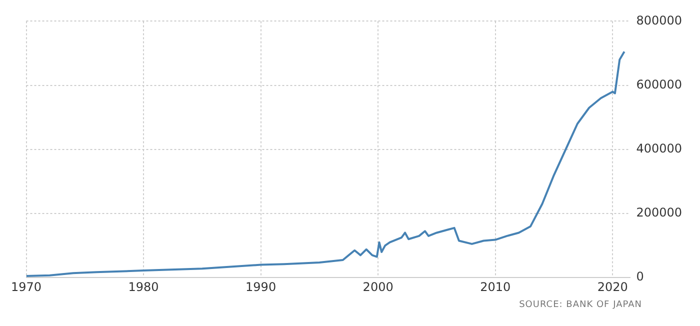 The width and height of the screenshot is (700, 326). What do you see at coordinates (26, 287) in the screenshot?
I see `x-tick-label: 1970` at bounding box center [26, 287].